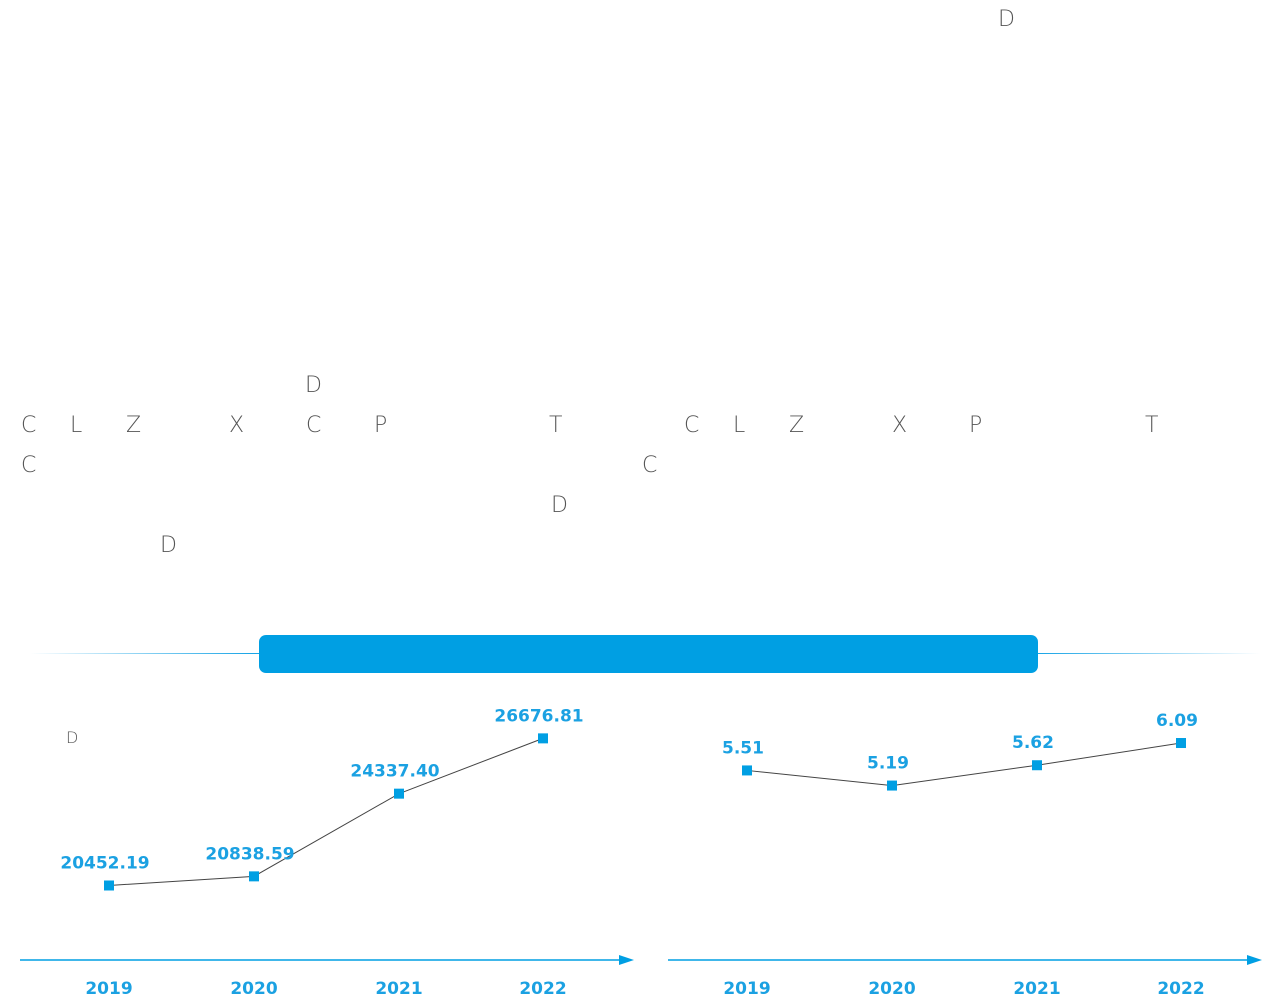  Describe the element at coordinates (104, 863) in the screenshot. I see `data-label-2019: 20452.19` at that location.